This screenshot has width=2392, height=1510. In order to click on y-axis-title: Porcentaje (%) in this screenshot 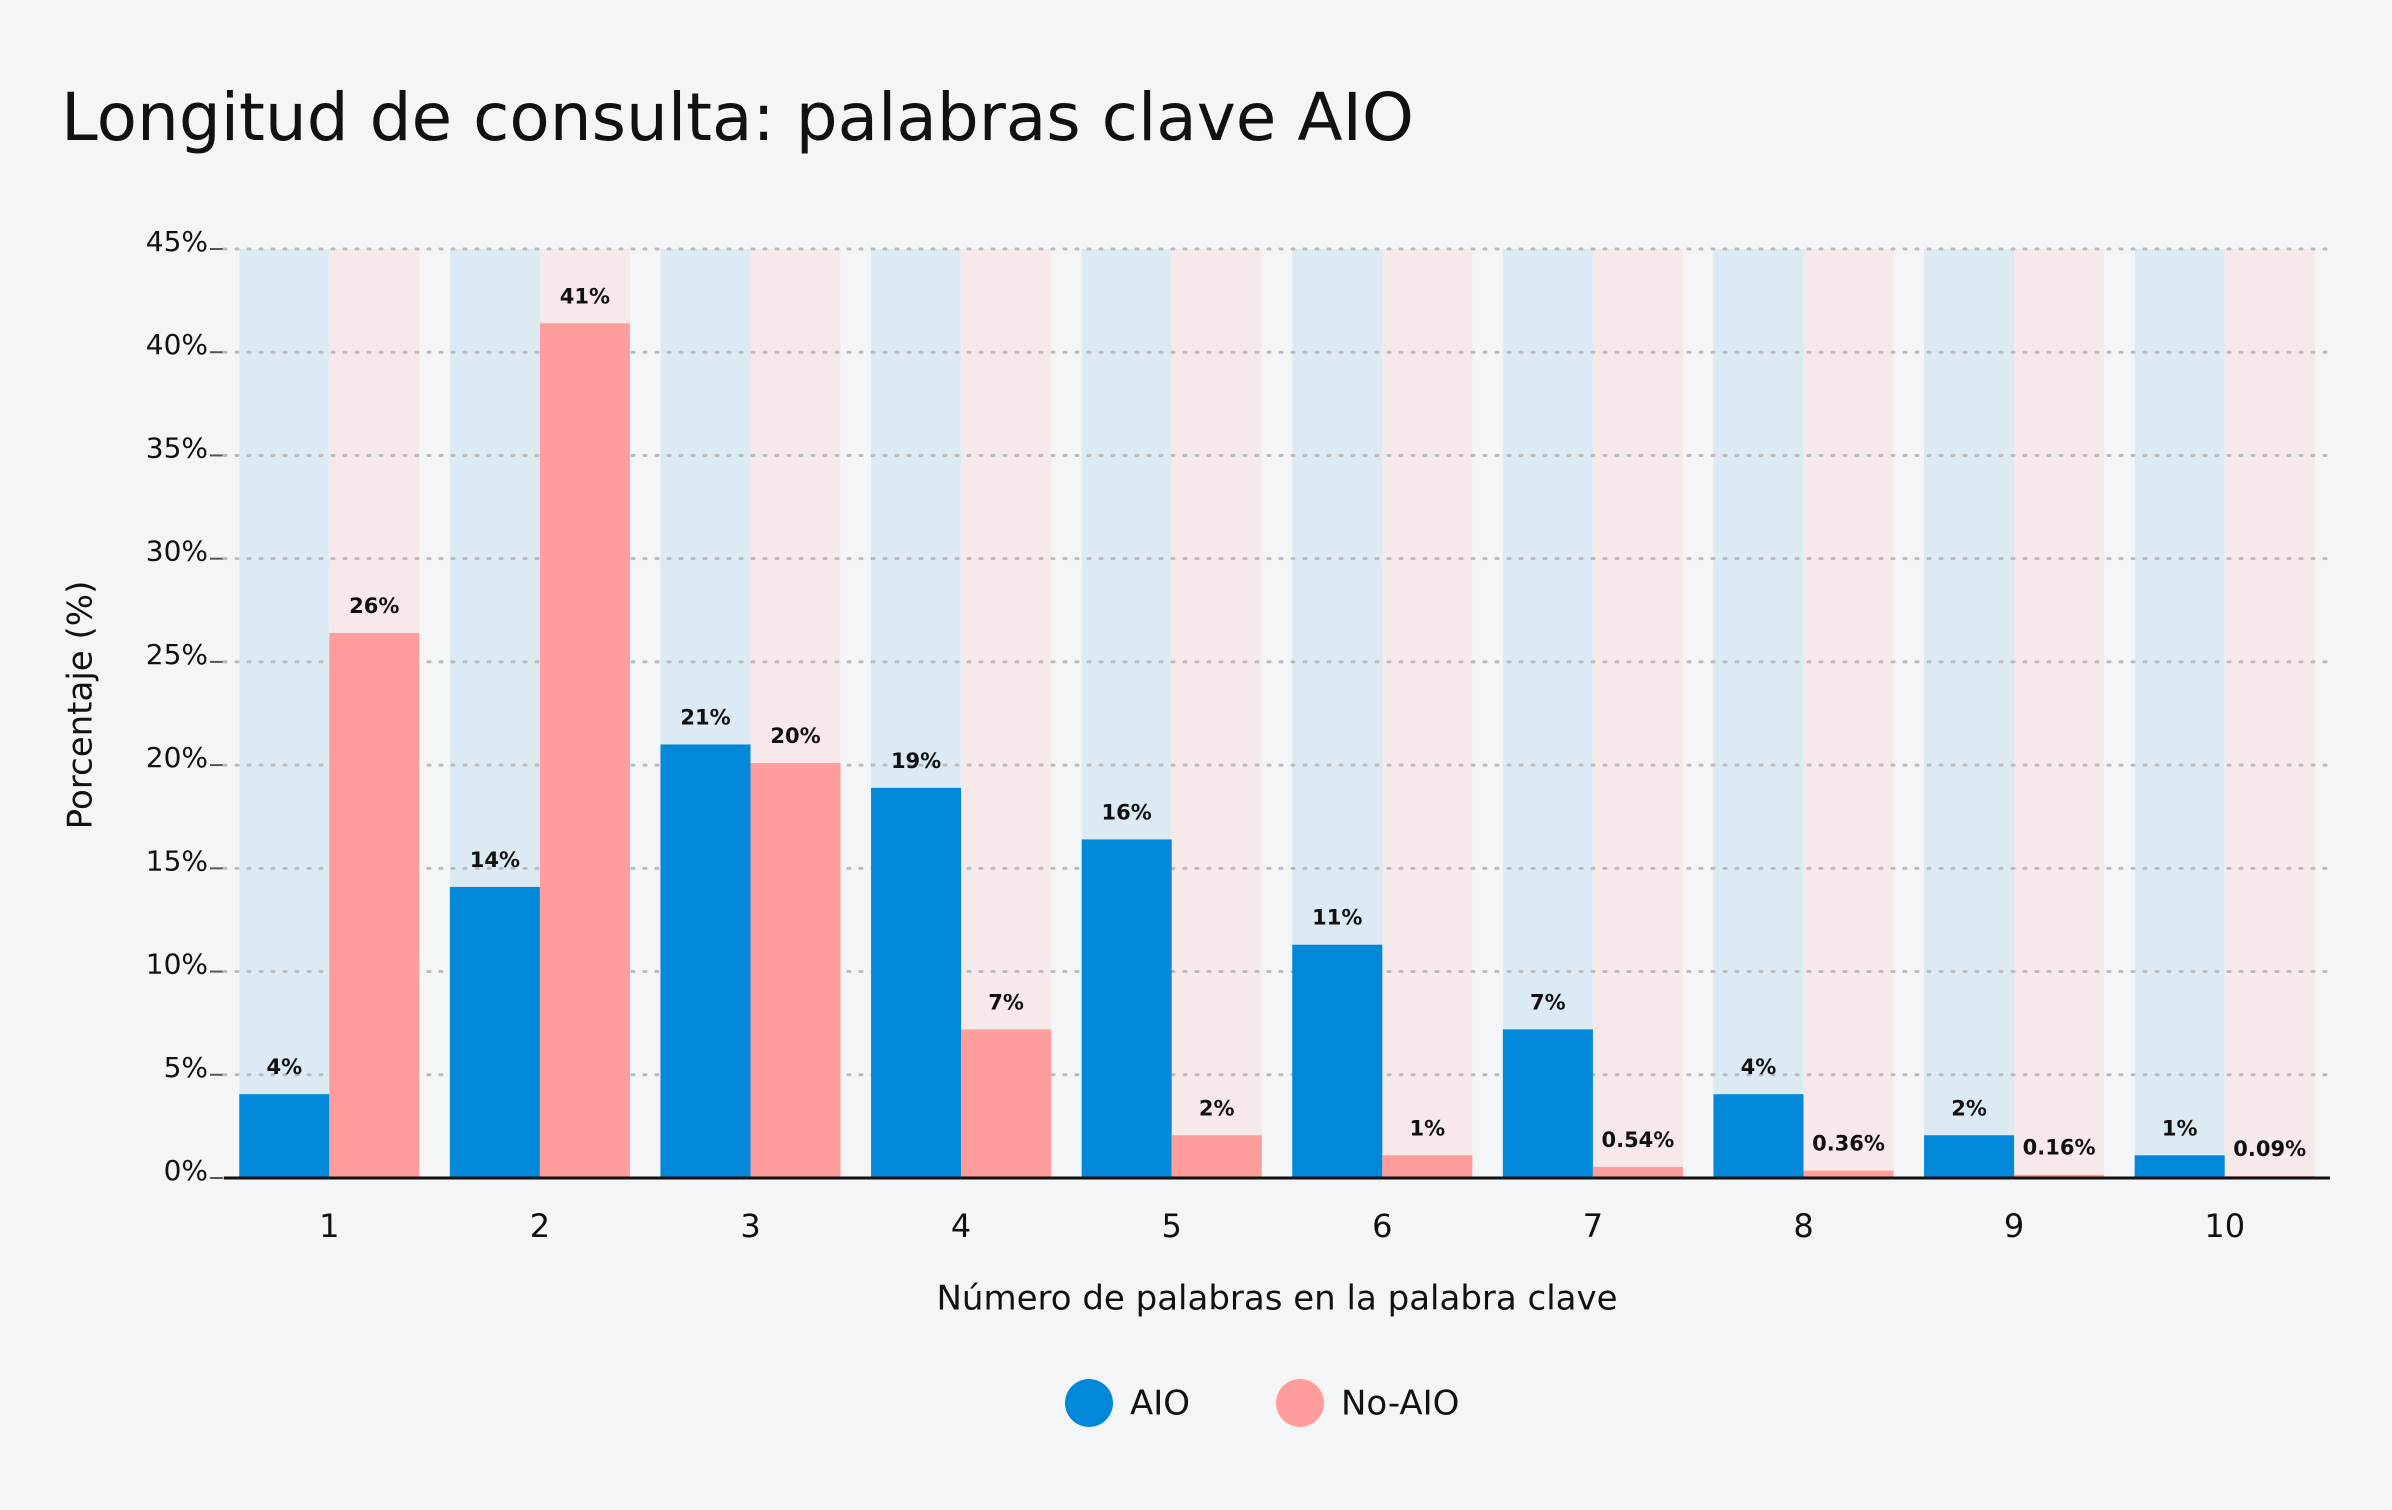, I will do `click(81, 705)`.